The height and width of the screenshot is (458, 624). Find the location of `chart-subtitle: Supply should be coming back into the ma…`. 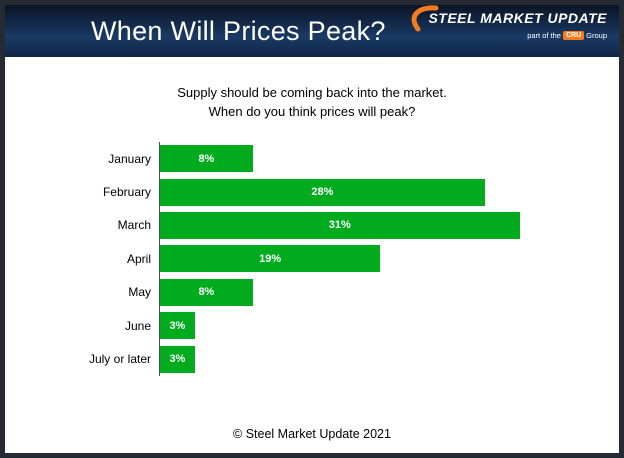

chart-subtitle: Supply should be coming back into the ma… is located at coordinates (312, 102).